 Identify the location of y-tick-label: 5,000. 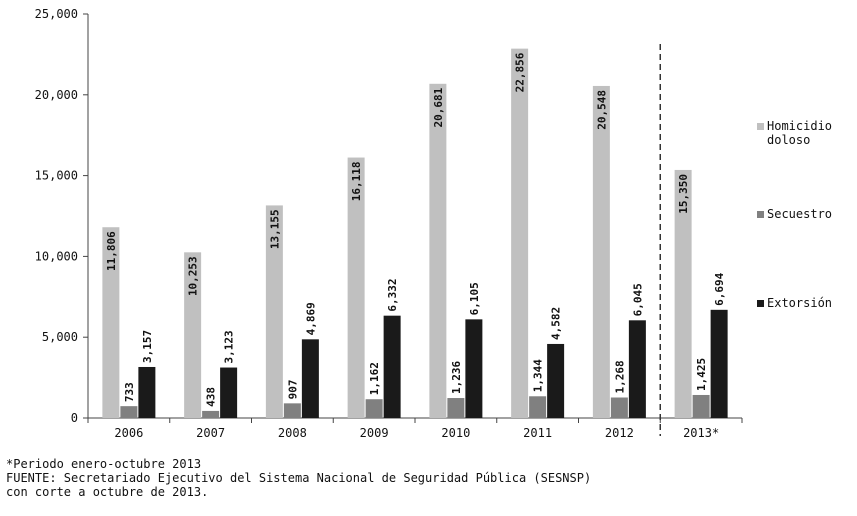
(60, 337).